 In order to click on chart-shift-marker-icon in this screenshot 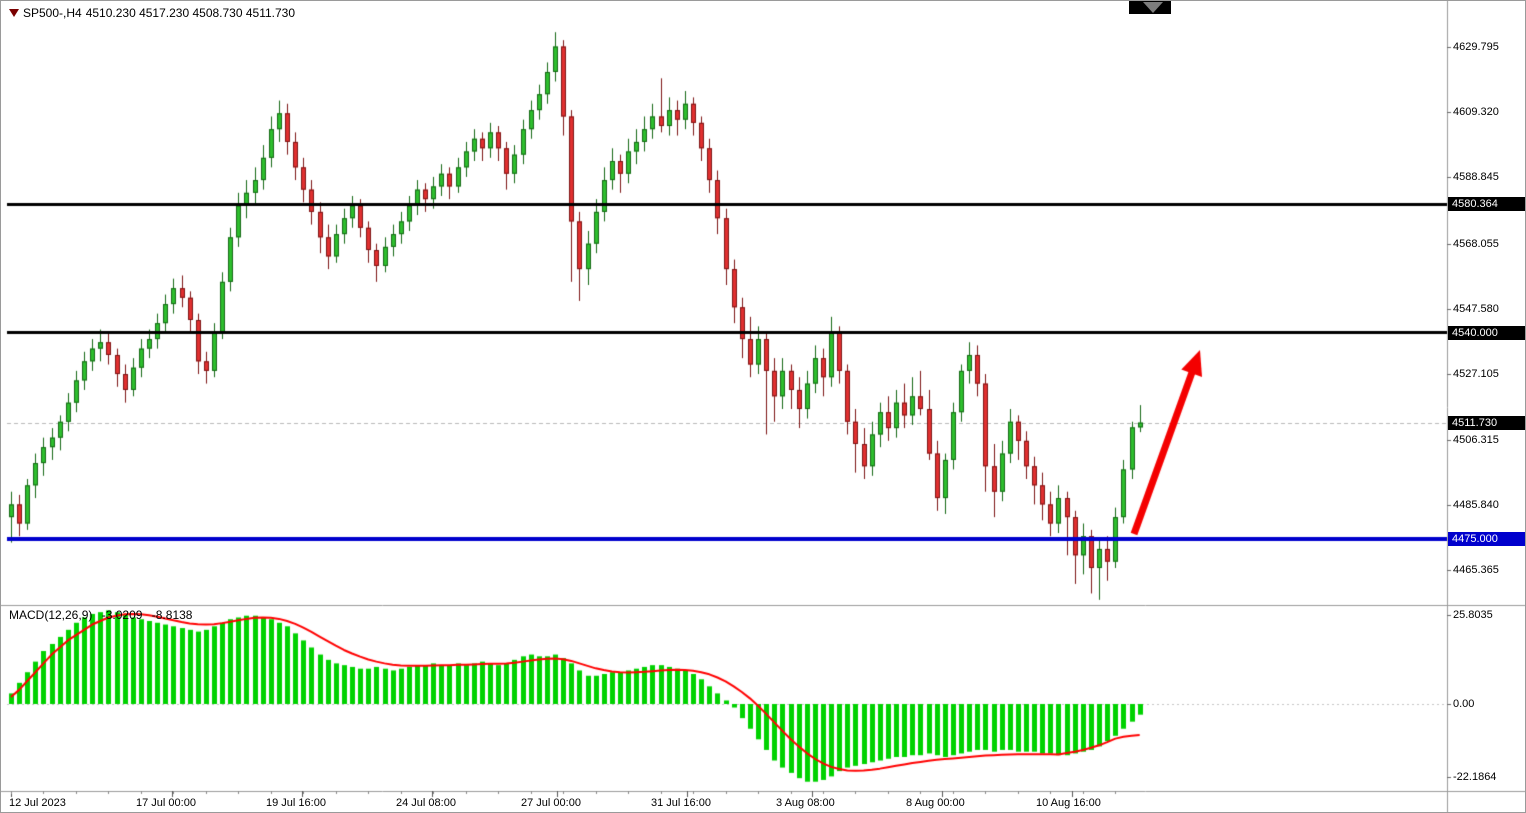, I will do `click(1153, 7)`.